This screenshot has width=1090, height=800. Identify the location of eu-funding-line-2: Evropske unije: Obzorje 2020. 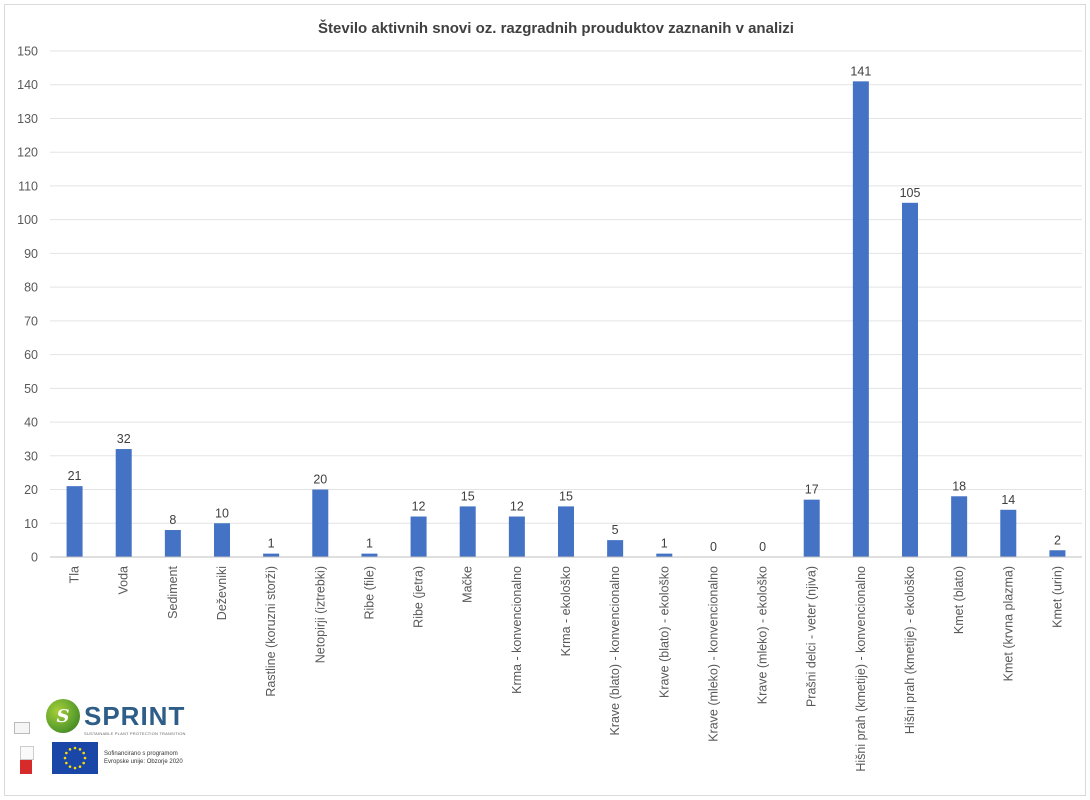
(143, 762).